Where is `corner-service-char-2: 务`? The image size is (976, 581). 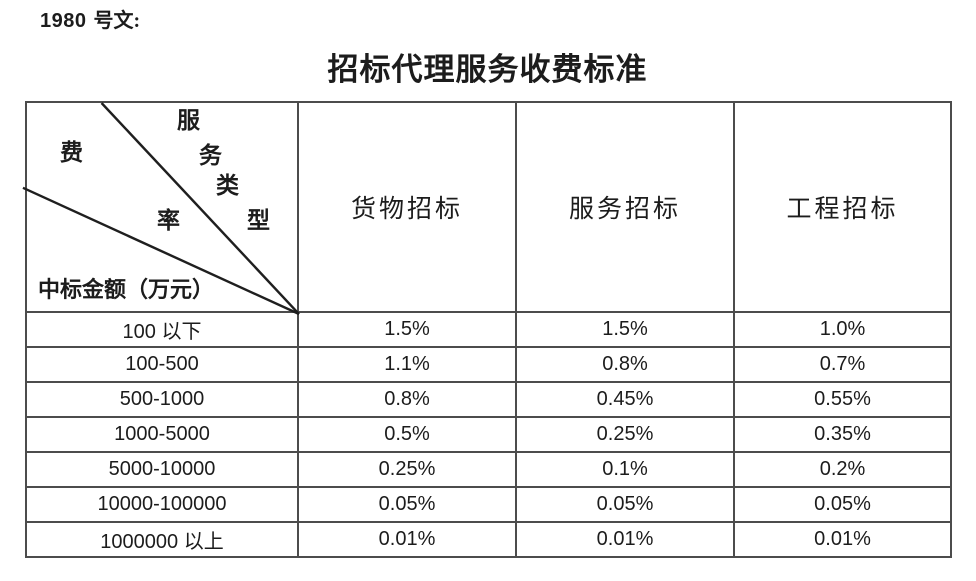
corner-service-char-2: 务 is located at coordinates (210, 155).